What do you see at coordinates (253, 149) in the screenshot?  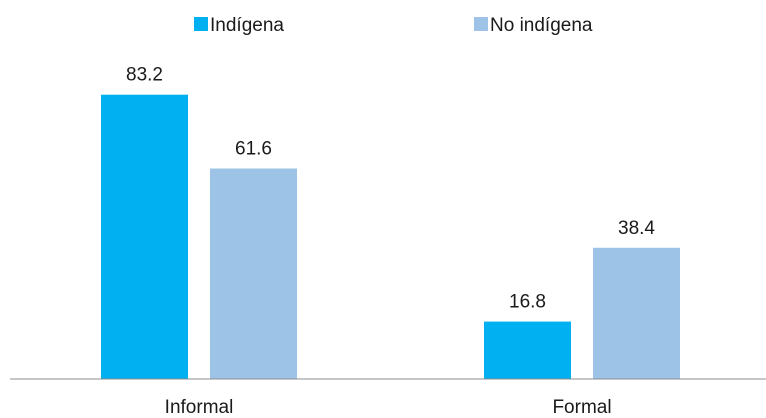 I see `value-label-informal-no-ind-gena: 61.6` at bounding box center [253, 149].